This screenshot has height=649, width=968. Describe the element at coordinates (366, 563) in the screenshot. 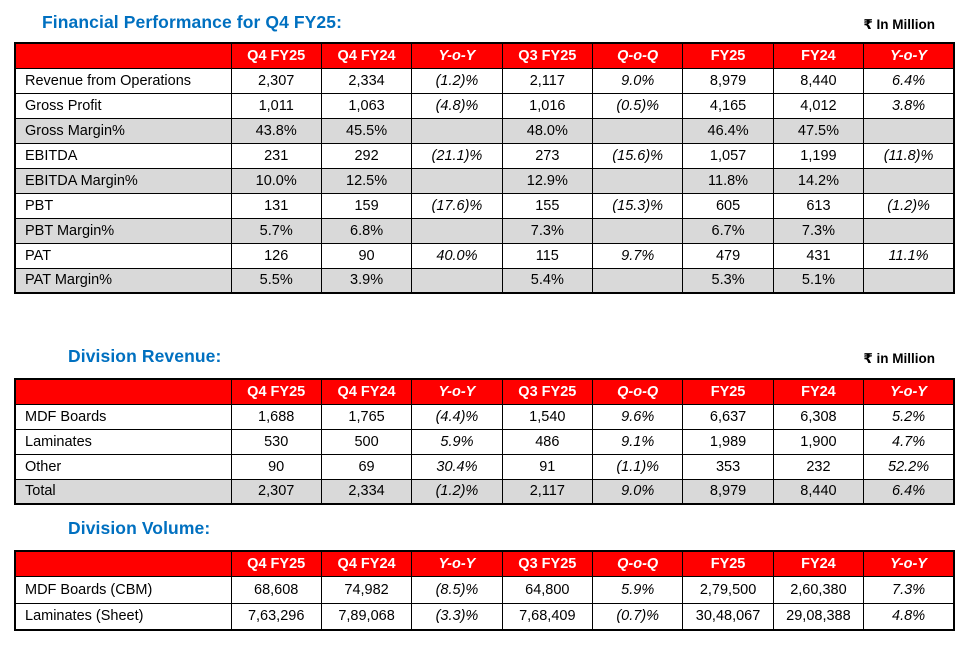

I see `column-header: Q4 FY24` at that location.